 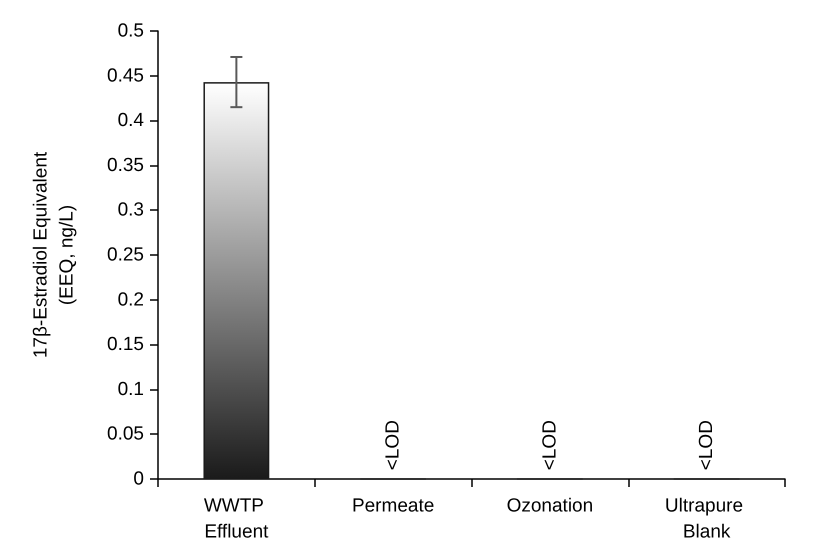 I want to click on y-tick-label: 0.35, so click(x=125, y=165).